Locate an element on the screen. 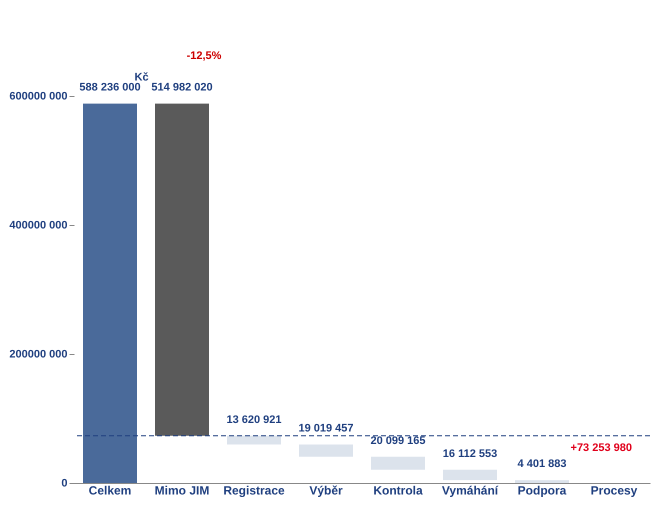 This screenshot has height=506, width=661. x-tick-label: Podpora is located at coordinates (542, 491).